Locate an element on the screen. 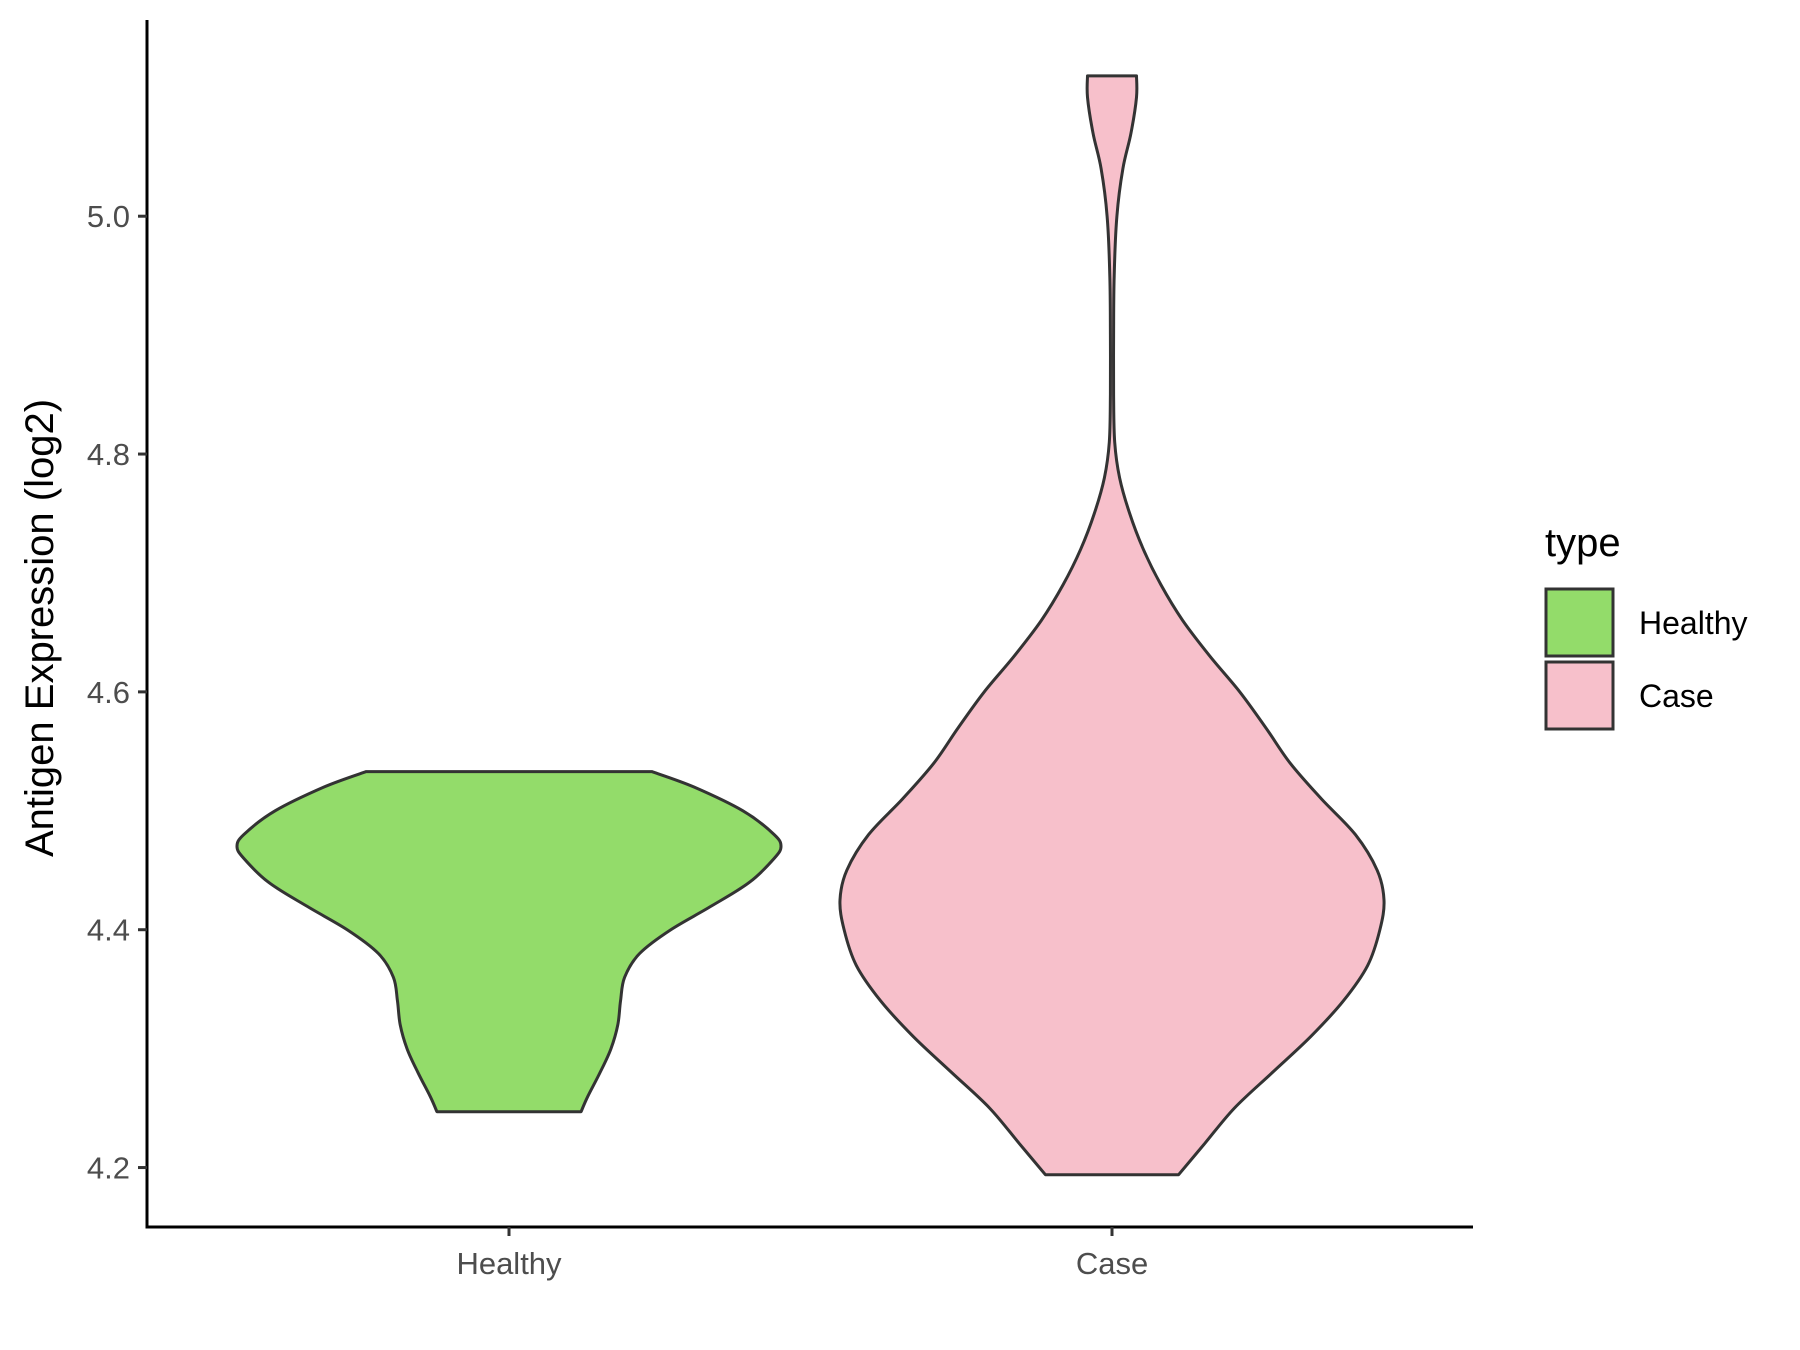  y-tick-label: 4.4 is located at coordinates (108, 930).